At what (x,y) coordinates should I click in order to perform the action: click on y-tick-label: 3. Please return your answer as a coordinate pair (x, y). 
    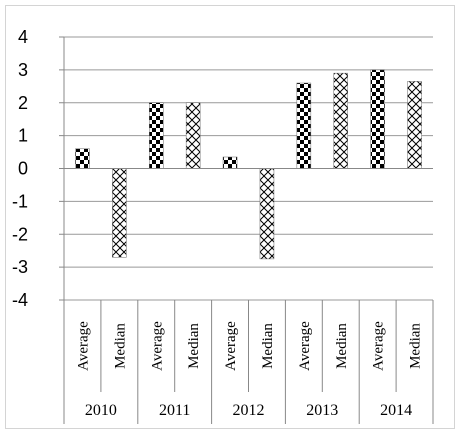
    Looking at the image, I should click on (23, 70).